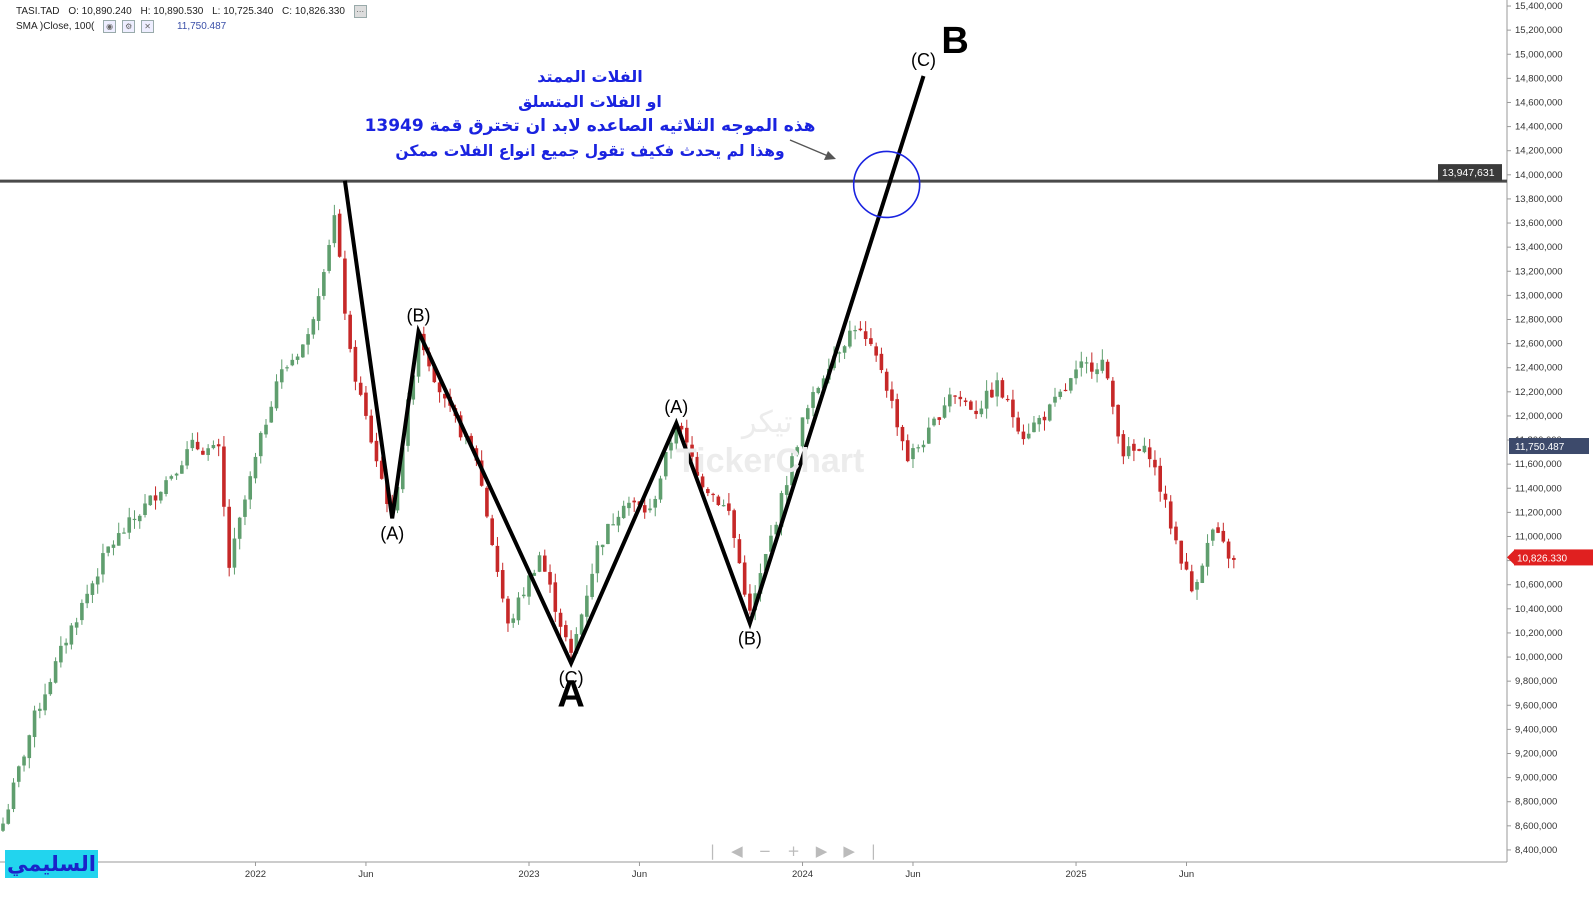 Image resolution: width=1593 pixels, height=899 pixels. I want to click on nav-prev-icon: ◀, so click(745, 851).